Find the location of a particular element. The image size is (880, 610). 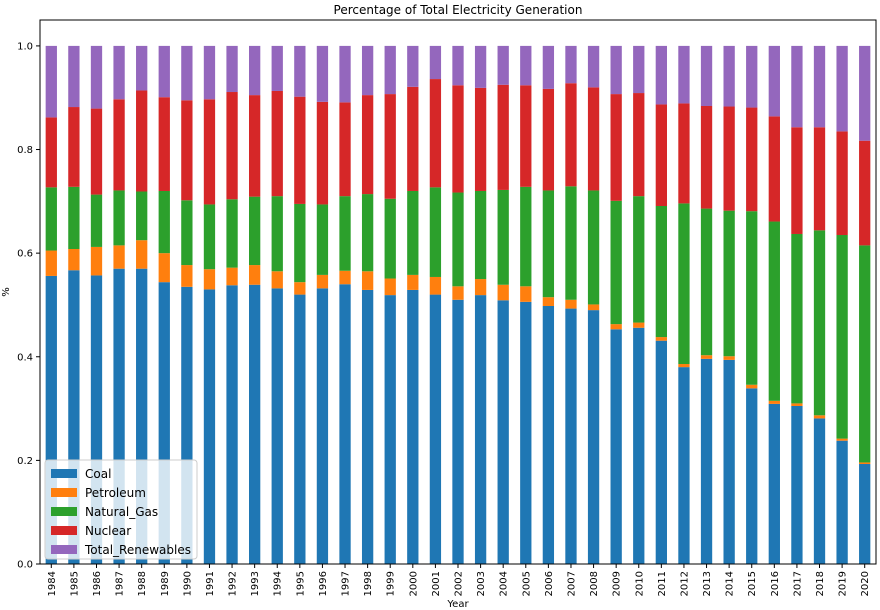

bar-natural-gas-2004 is located at coordinates (503, 237).